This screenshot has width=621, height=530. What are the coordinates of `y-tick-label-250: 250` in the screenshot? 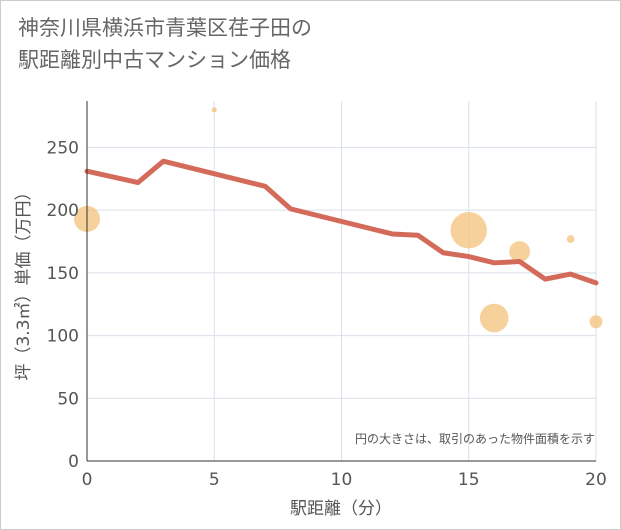 It's located at (63, 148).